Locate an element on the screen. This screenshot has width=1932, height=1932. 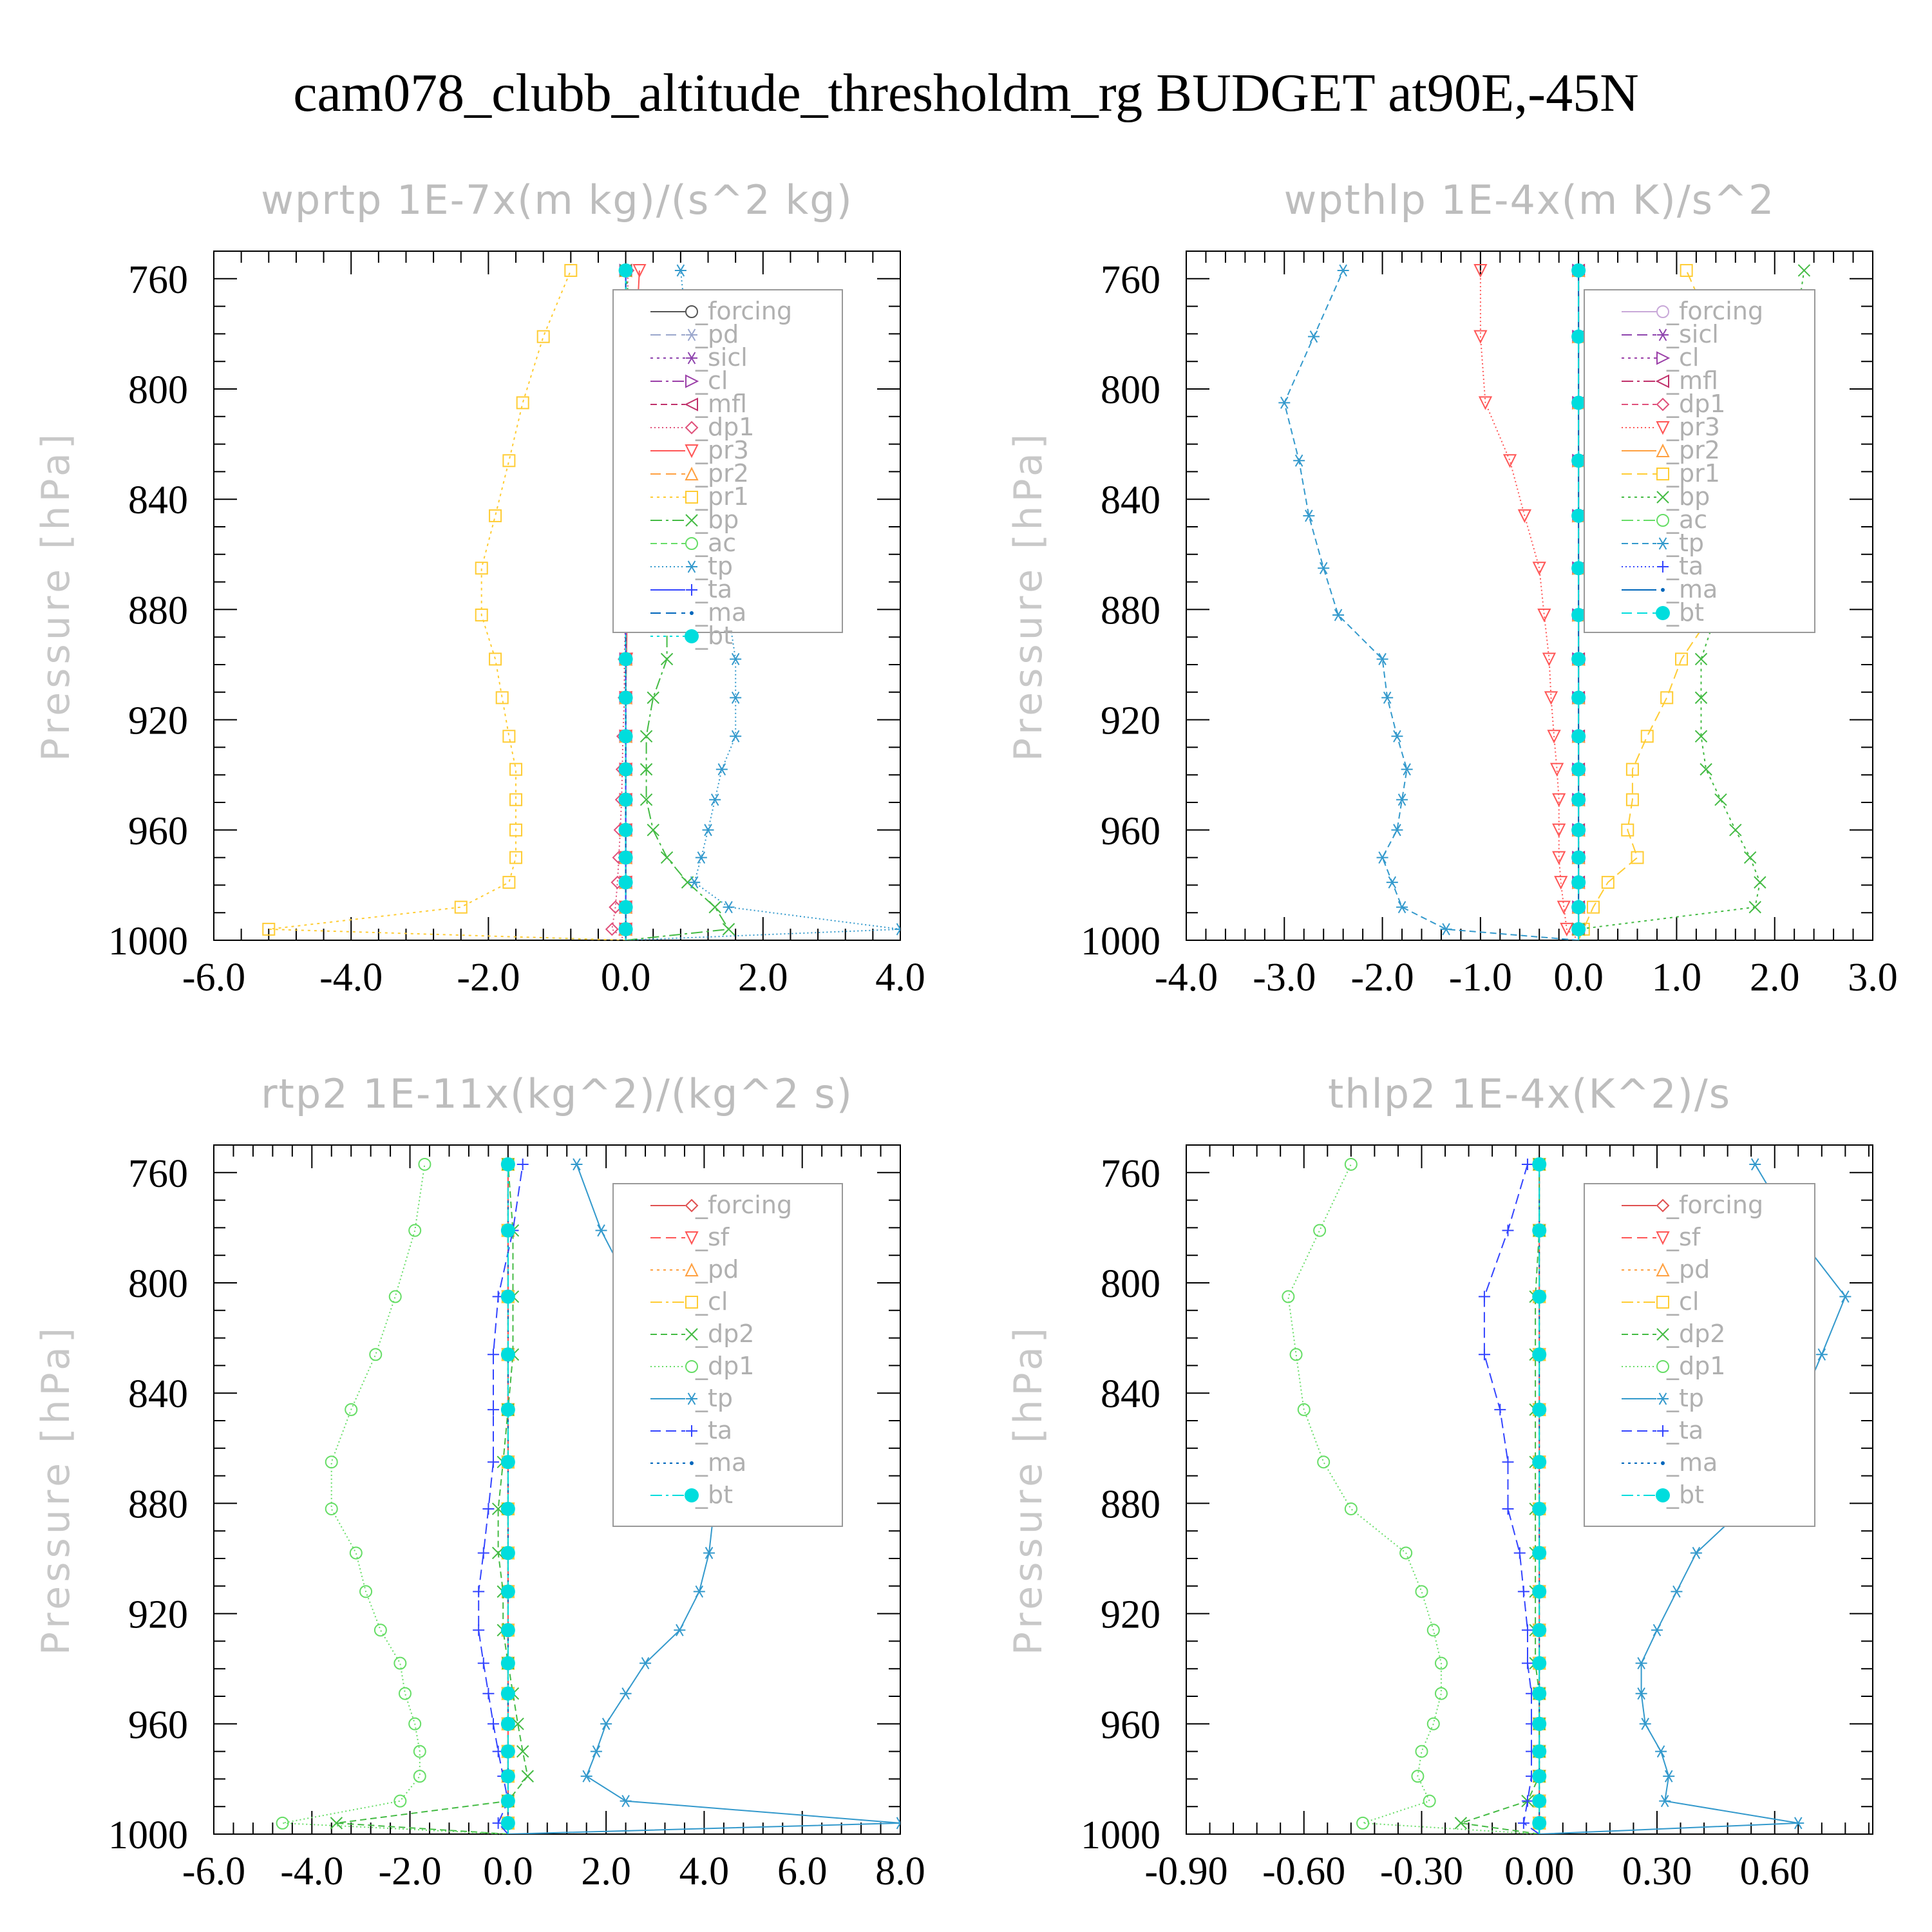
legend-label: _cl is located at coordinates (712, 381).